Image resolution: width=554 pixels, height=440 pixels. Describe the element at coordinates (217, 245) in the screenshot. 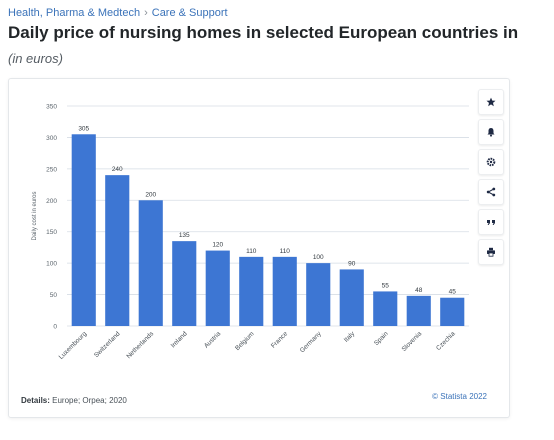

I see `data-label: 120` at that location.